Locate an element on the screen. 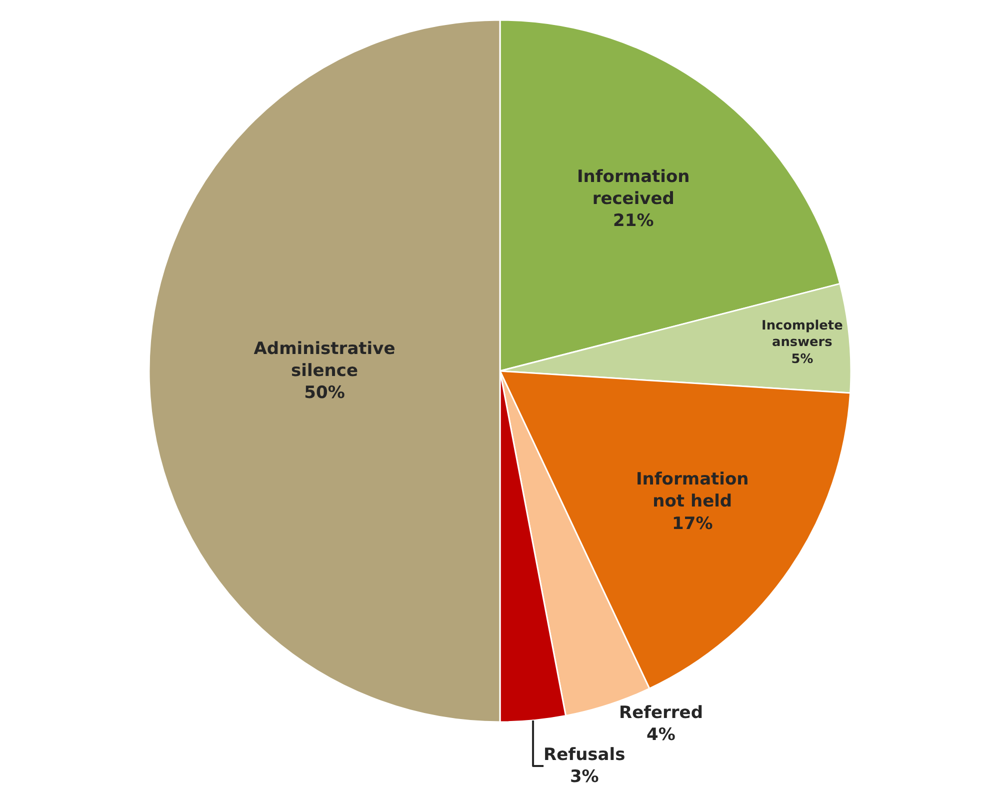  slice-label: Administrative silence is located at coordinates (325, 359).